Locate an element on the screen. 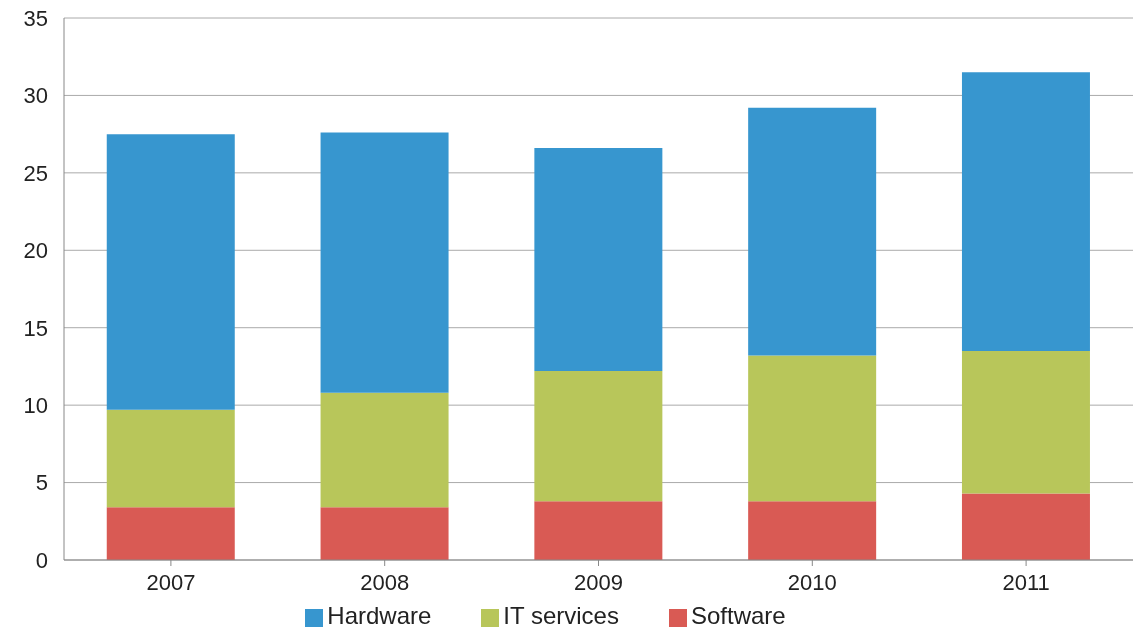 Image resolution: width=1138 pixels, height=635 pixels. x-tick-label: 2009 is located at coordinates (598, 582).